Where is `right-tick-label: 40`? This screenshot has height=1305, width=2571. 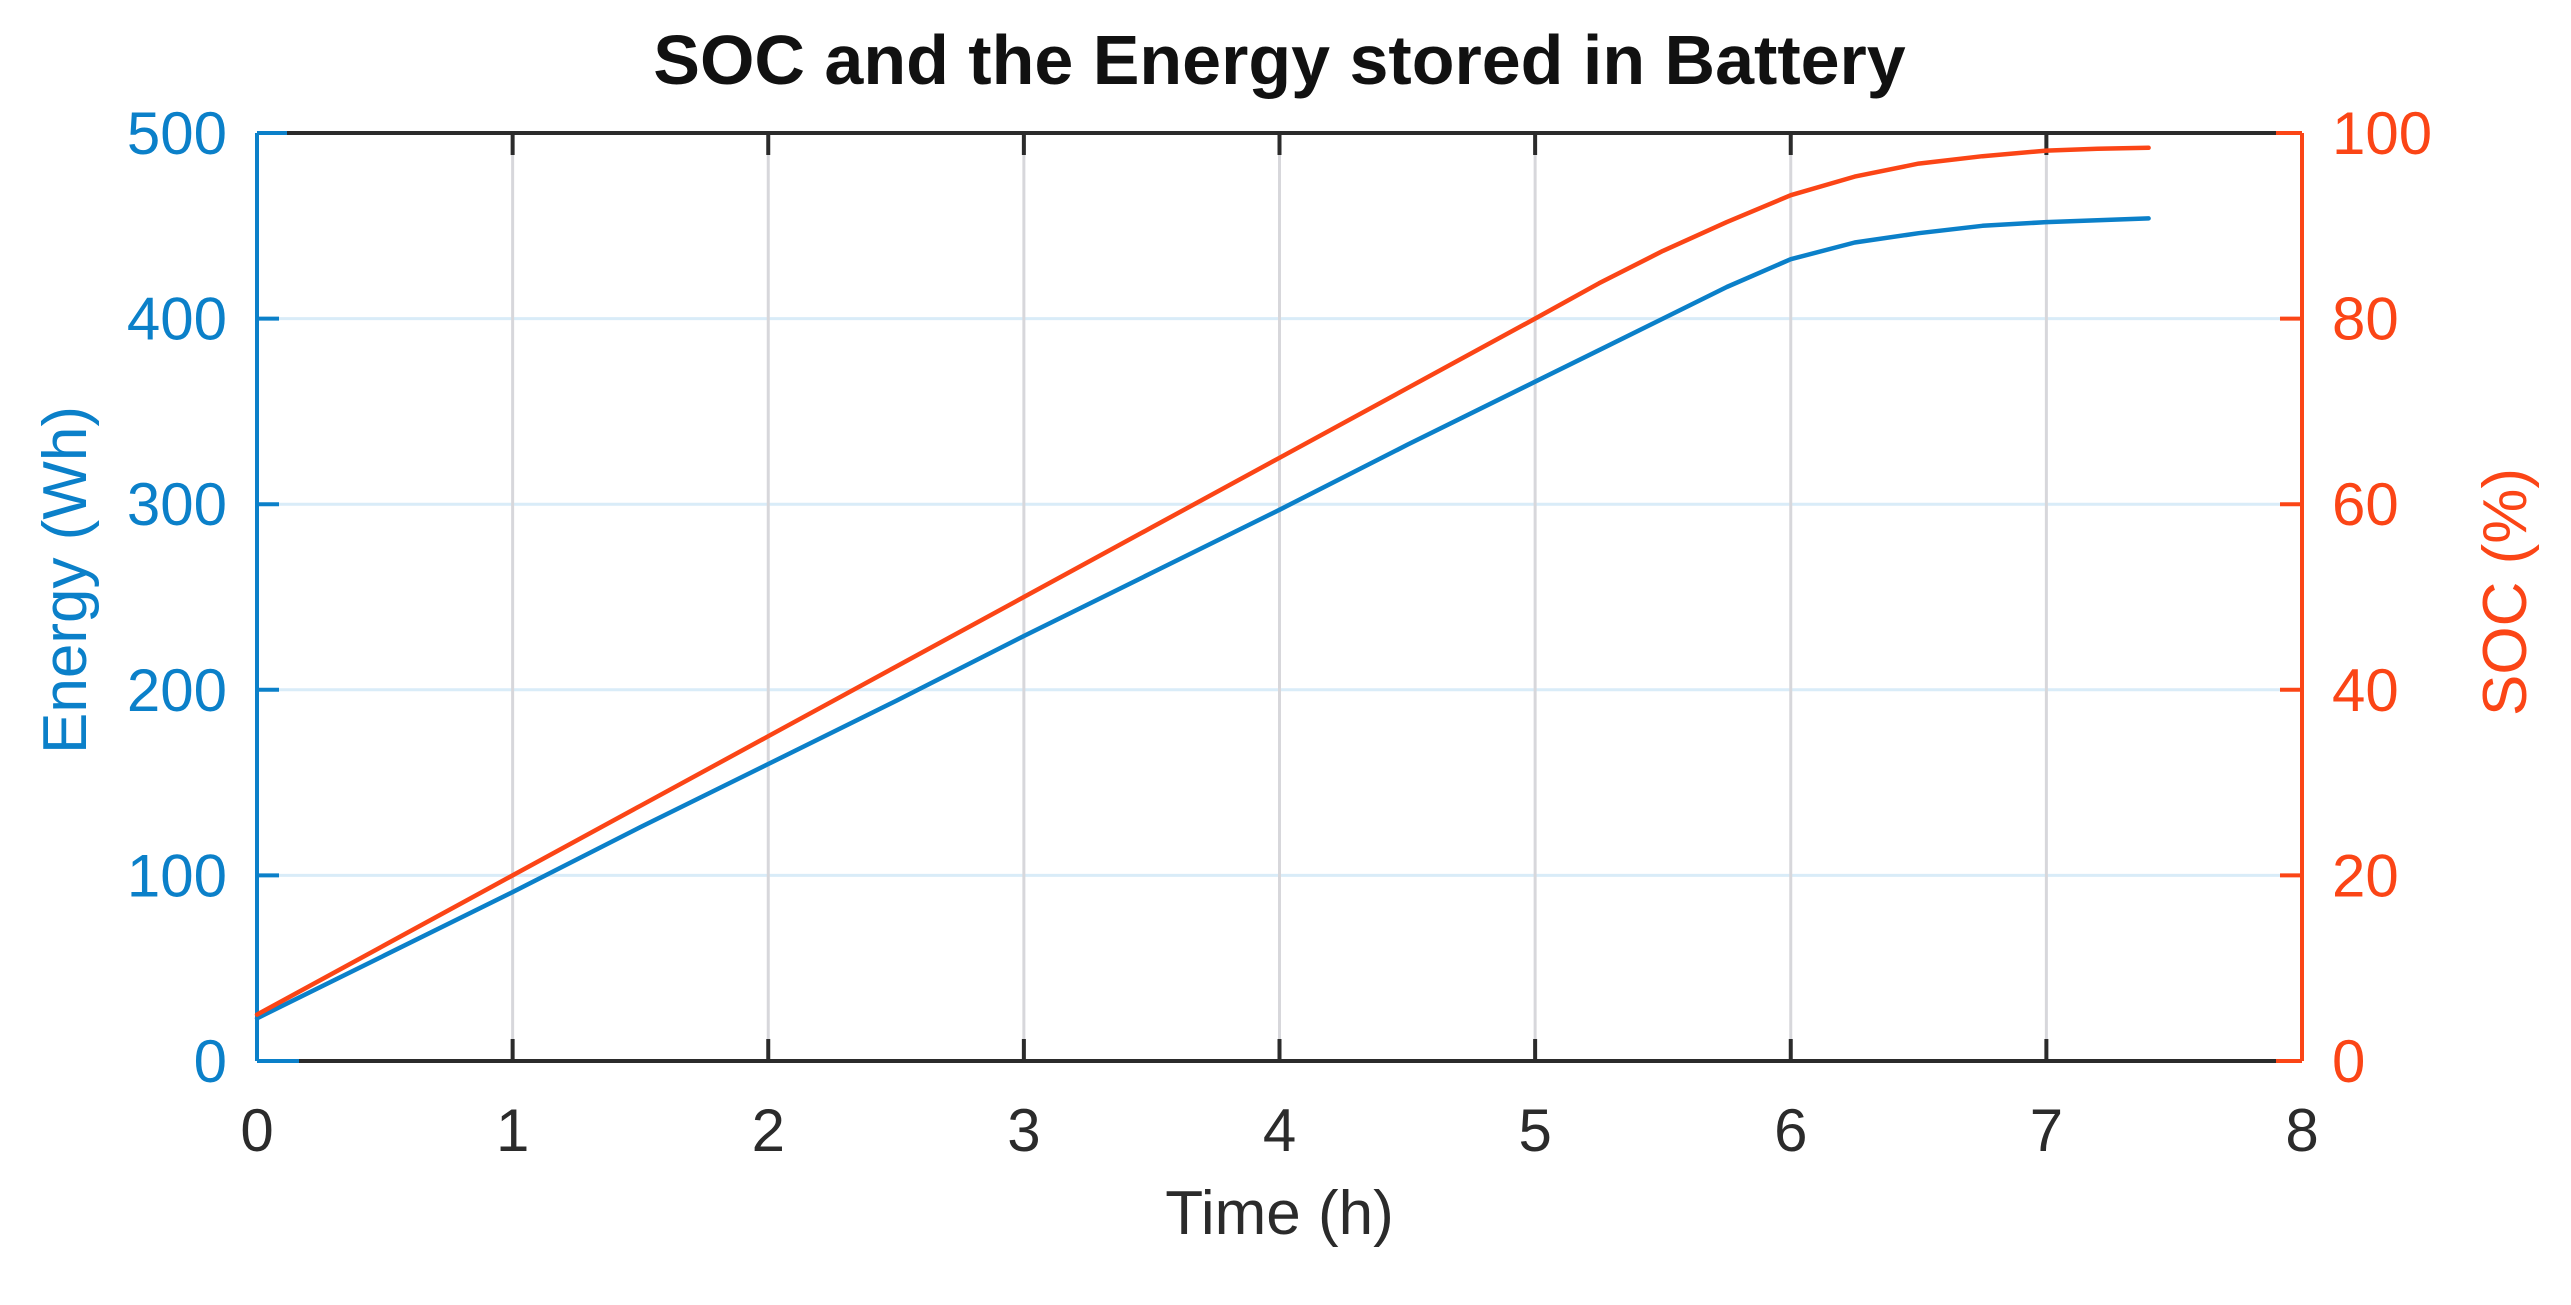 right-tick-label: 40 is located at coordinates (2365, 690).